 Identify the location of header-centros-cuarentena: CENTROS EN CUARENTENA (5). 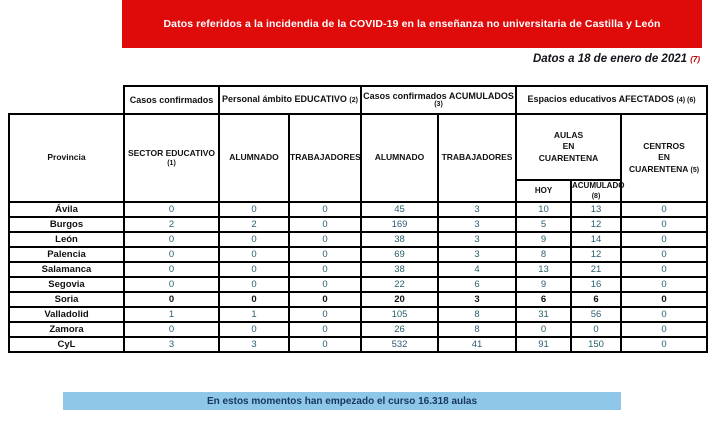
(664, 158).